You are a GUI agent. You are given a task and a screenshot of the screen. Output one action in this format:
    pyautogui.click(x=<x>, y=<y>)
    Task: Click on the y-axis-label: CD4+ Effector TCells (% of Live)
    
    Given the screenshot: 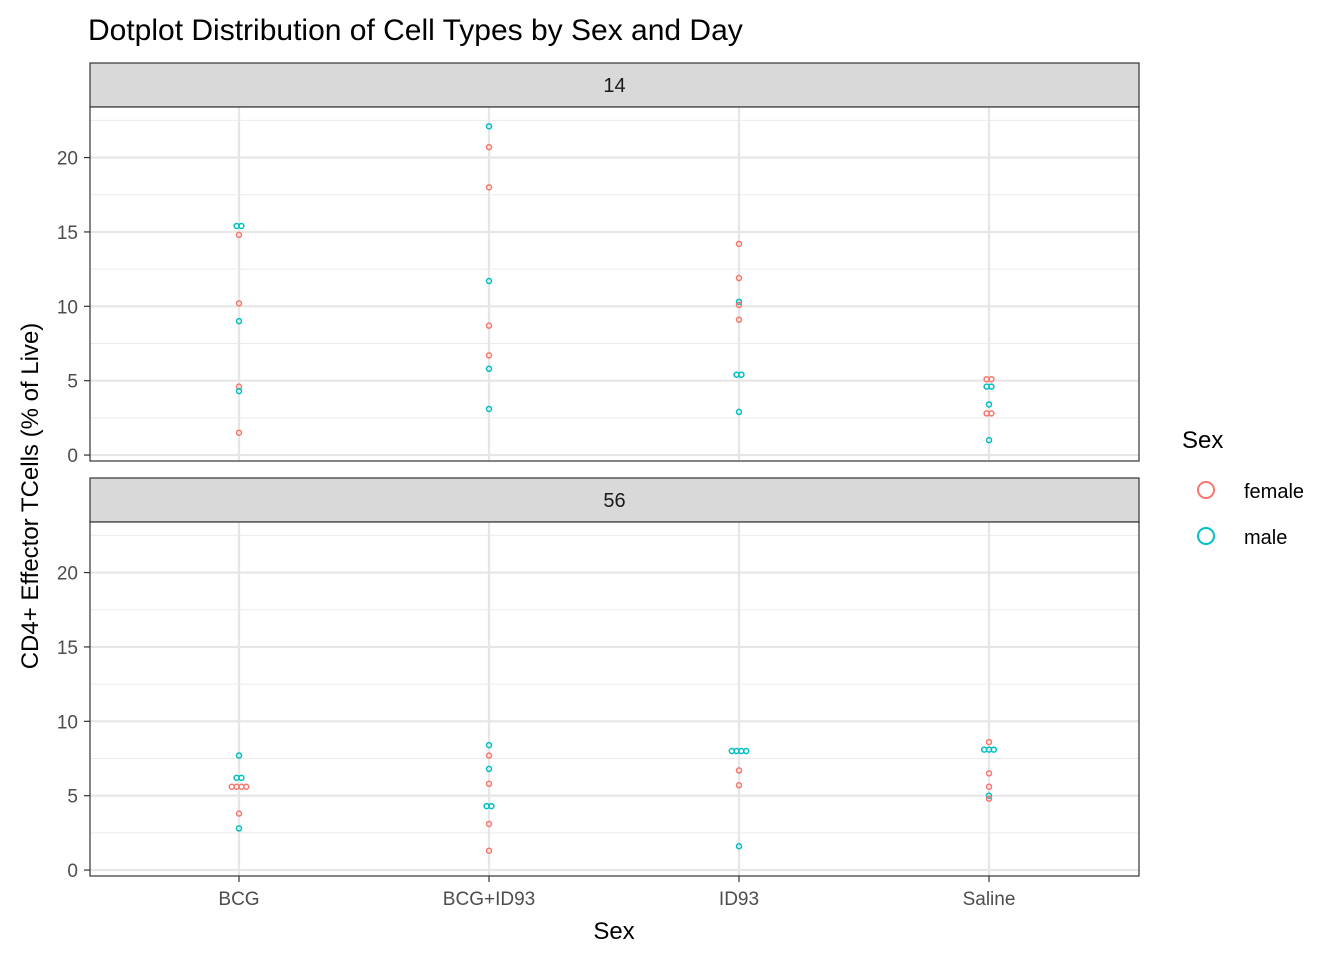 What is the action you would take?
    pyautogui.click(x=30, y=496)
    